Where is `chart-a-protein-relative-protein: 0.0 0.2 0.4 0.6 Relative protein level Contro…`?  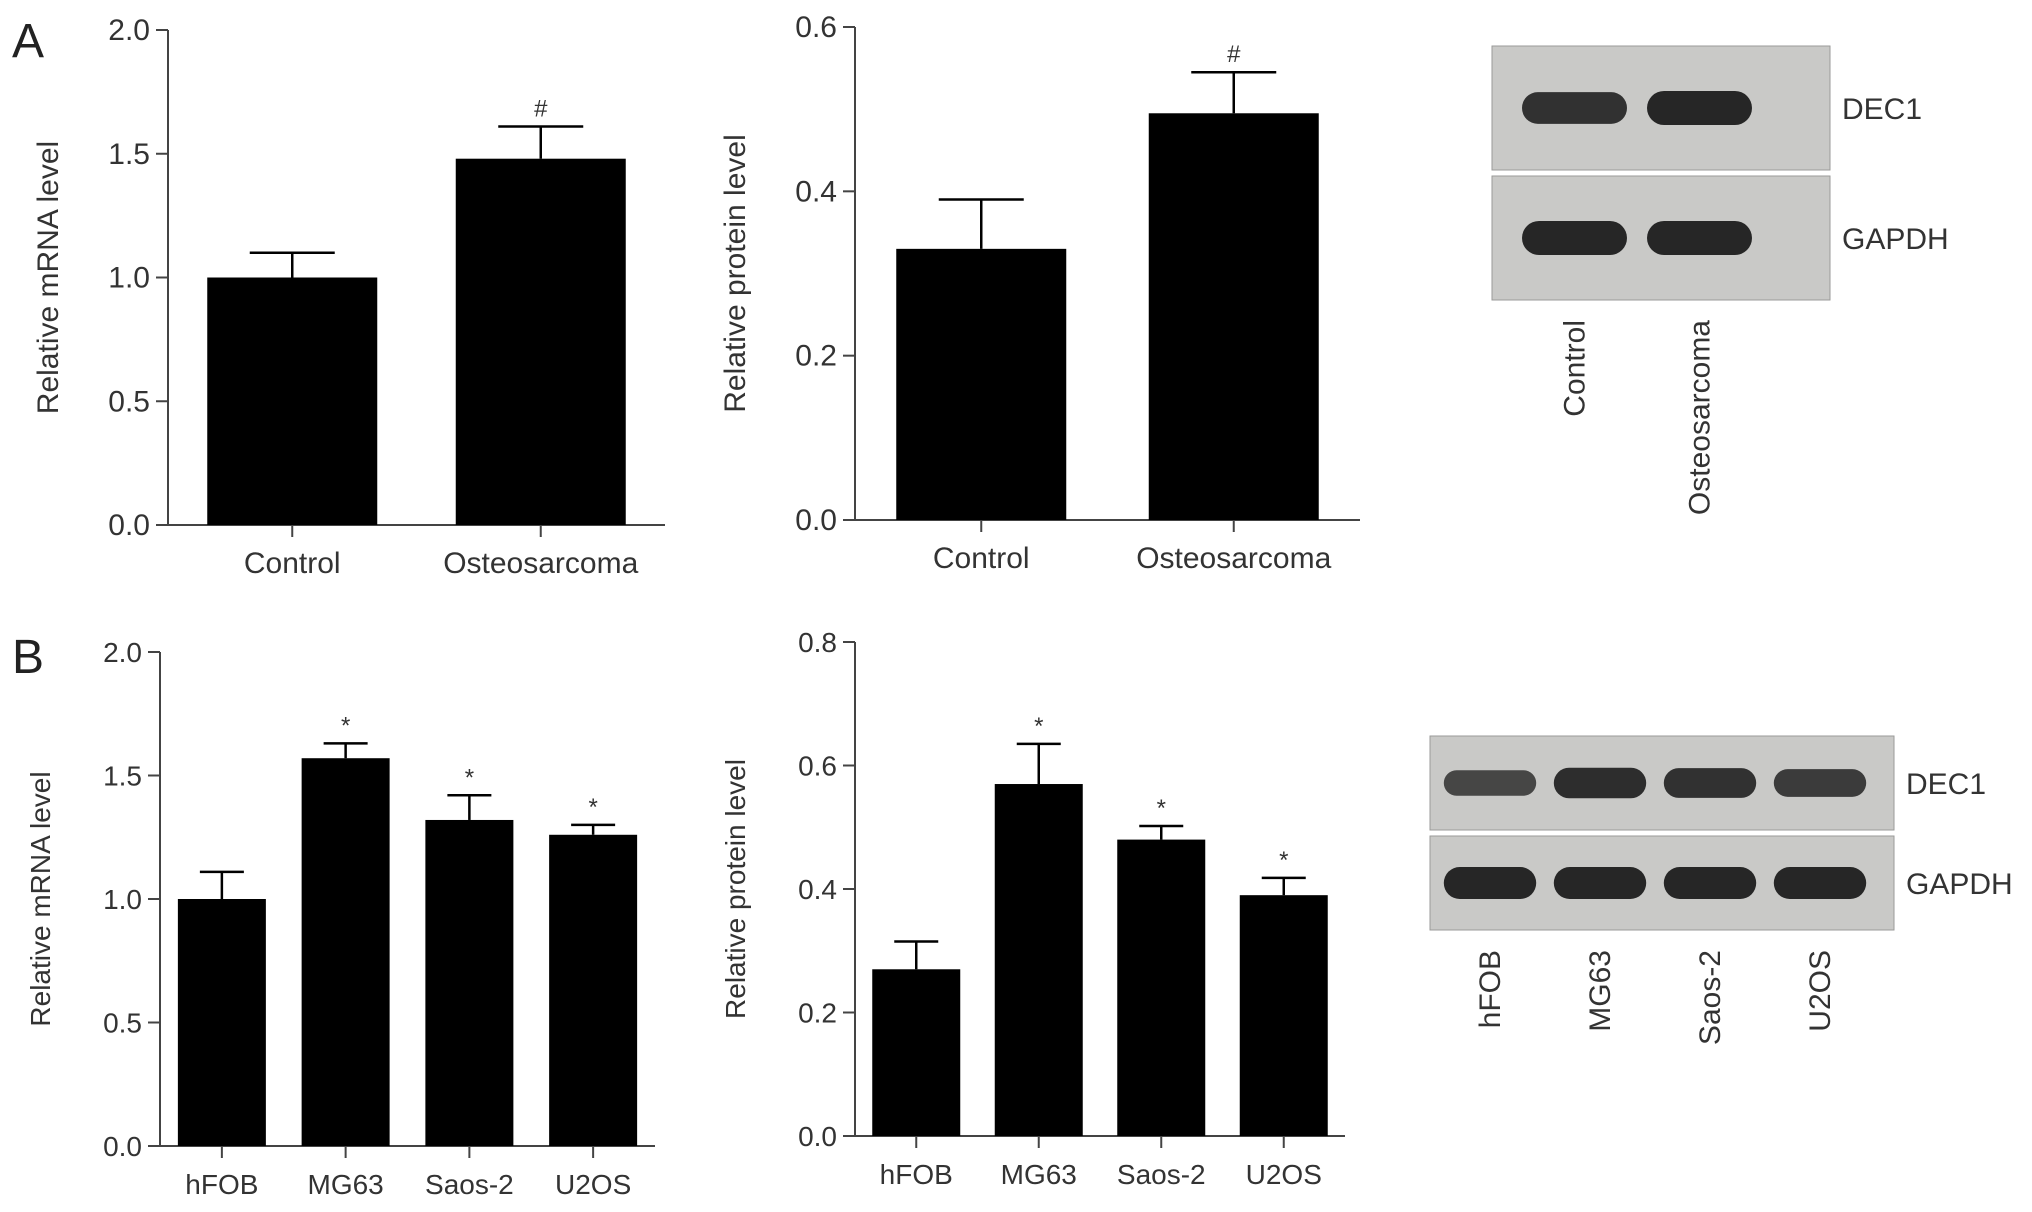 chart-a-protein-relative-protein: 0.0 0.2 0.4 0.6 Relative protein level Contro… is located at coordinates (1039, 293).